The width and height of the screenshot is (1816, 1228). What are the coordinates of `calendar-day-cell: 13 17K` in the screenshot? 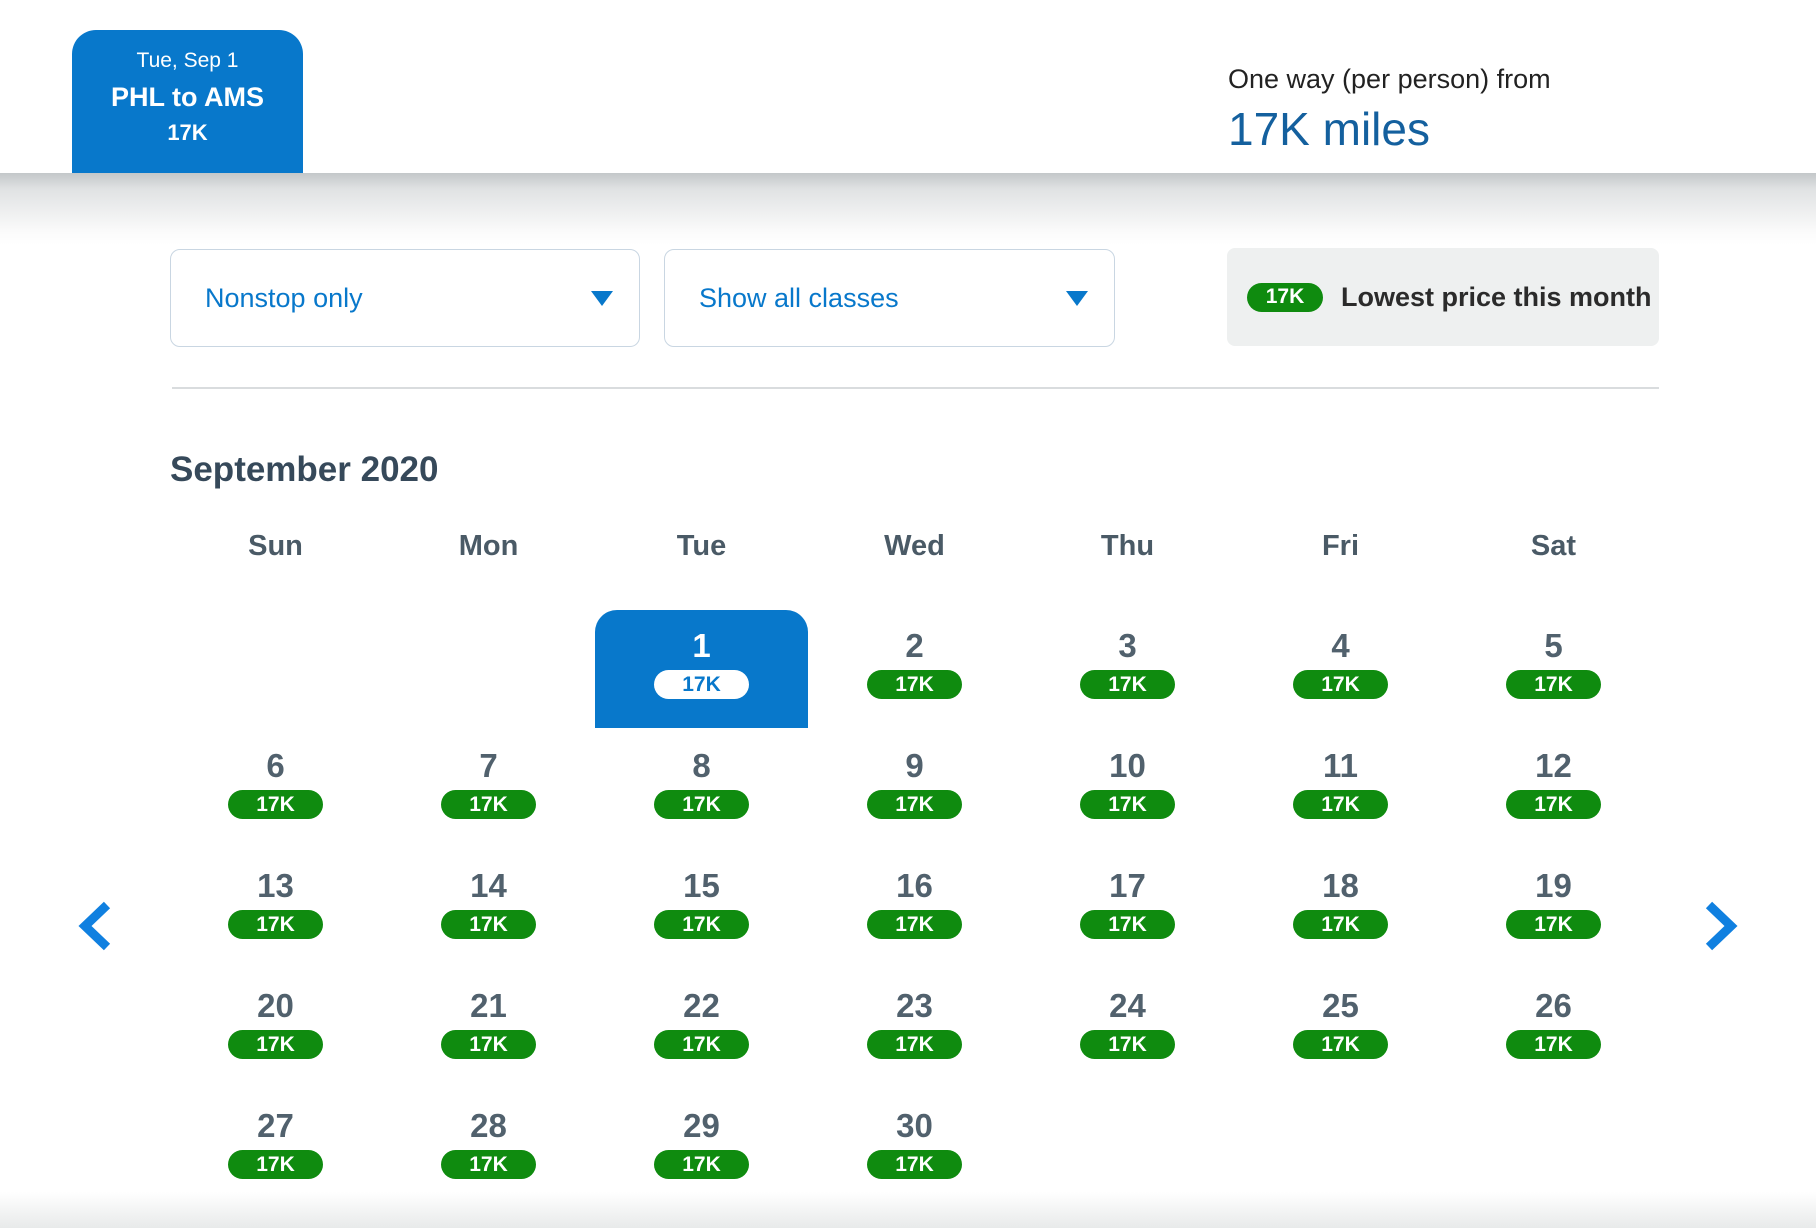 It's located at (275, 909).